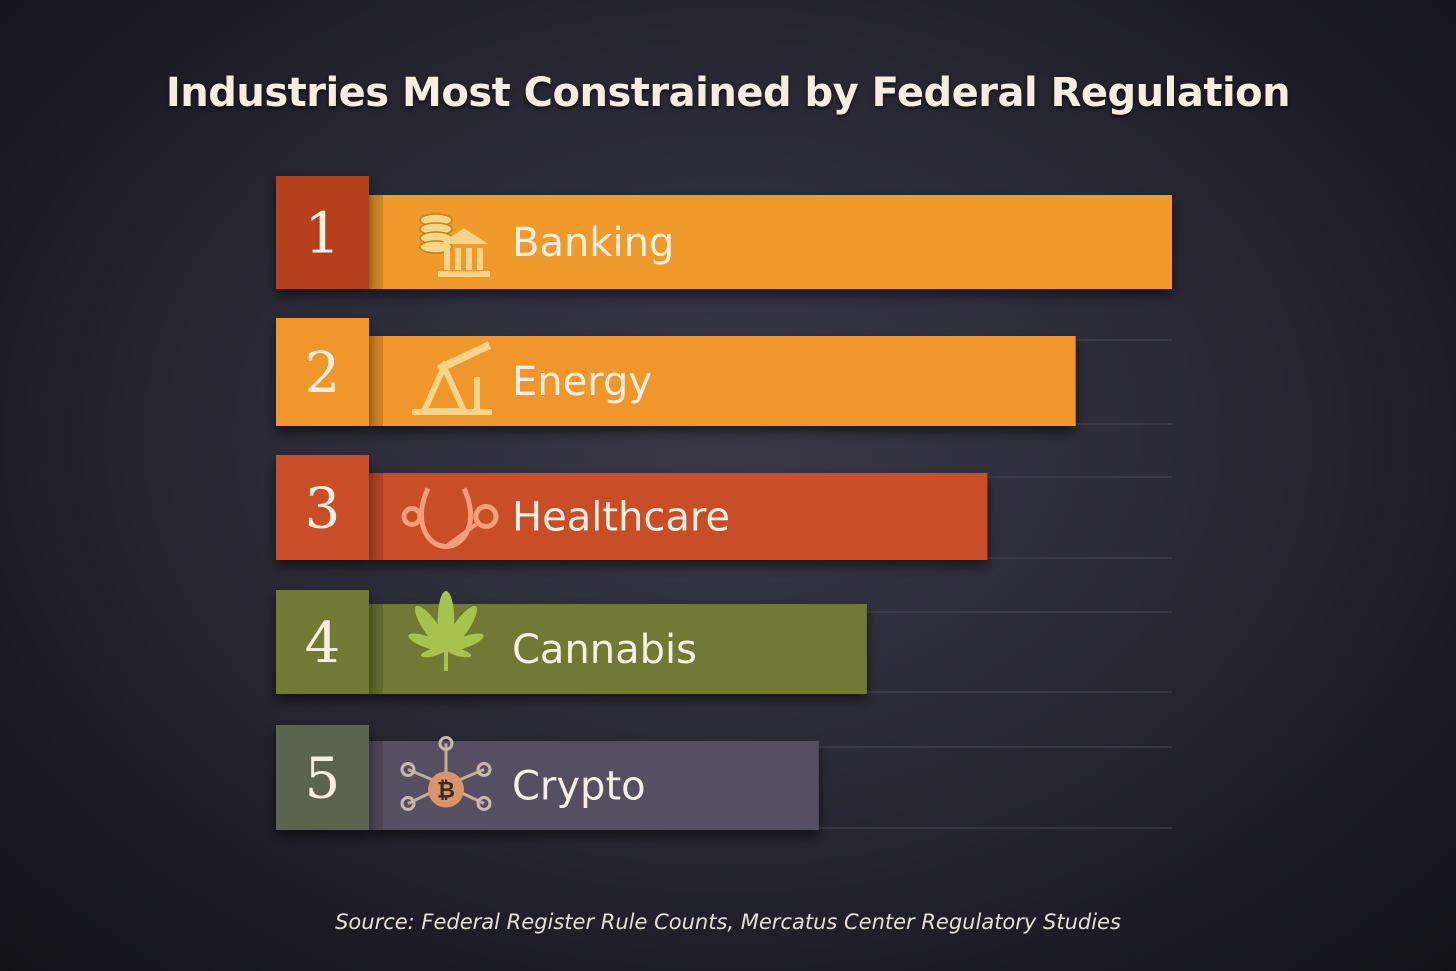 This screenshot has width=1456, height=971. What do you see at coordinates (454, 245) in the screenshot?
I see `coins-bank-icon` at bounding box center [454, 245].